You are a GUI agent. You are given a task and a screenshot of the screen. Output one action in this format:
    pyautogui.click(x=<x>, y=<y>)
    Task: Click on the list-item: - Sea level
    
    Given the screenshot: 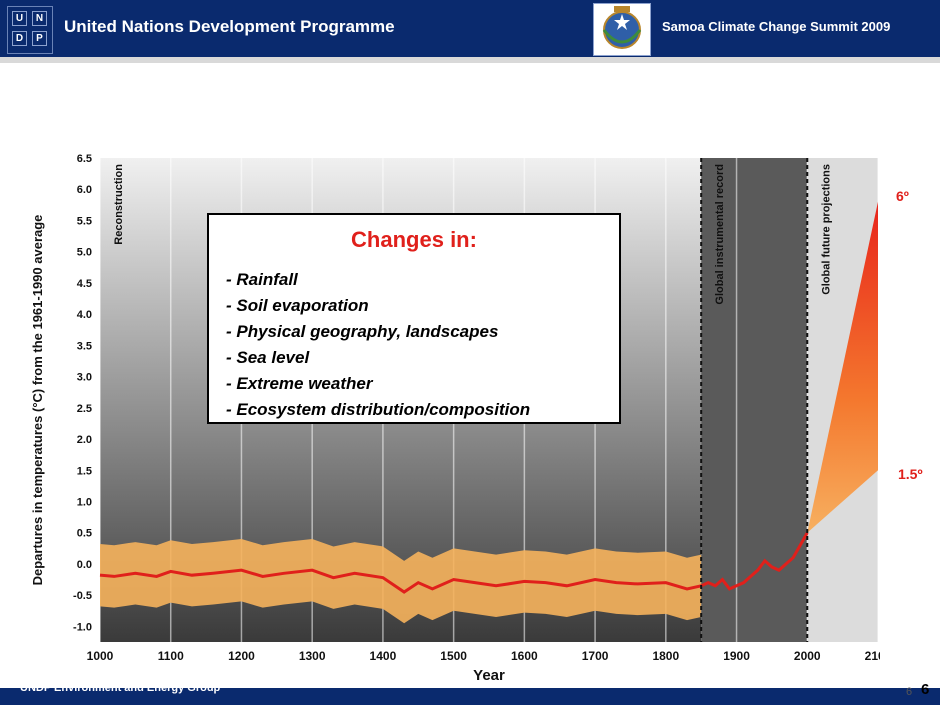 What is the action you would take?
    pyautogui.click(x=268, y=357)
    